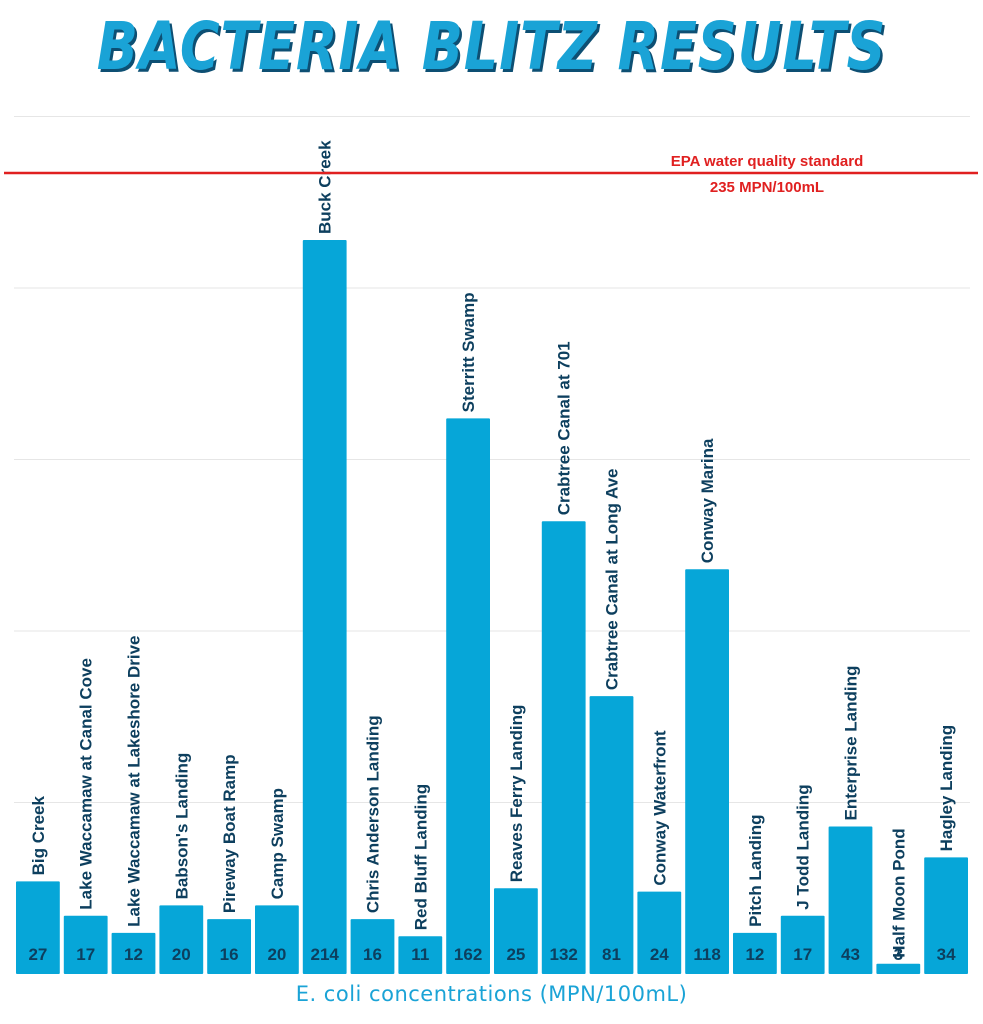 This screenshot has height=1024, width=983. What do you see at coordinates (707, 500) in the screenshot?
I see `category-label: Conway Marina` at bounding box center [707, 500].